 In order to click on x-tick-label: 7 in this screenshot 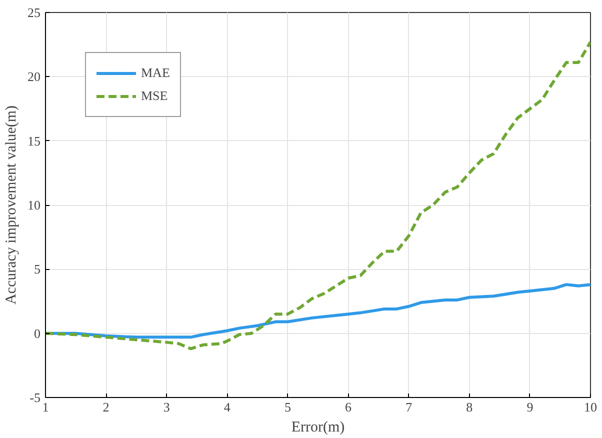, I will do `click(409, 407)`.